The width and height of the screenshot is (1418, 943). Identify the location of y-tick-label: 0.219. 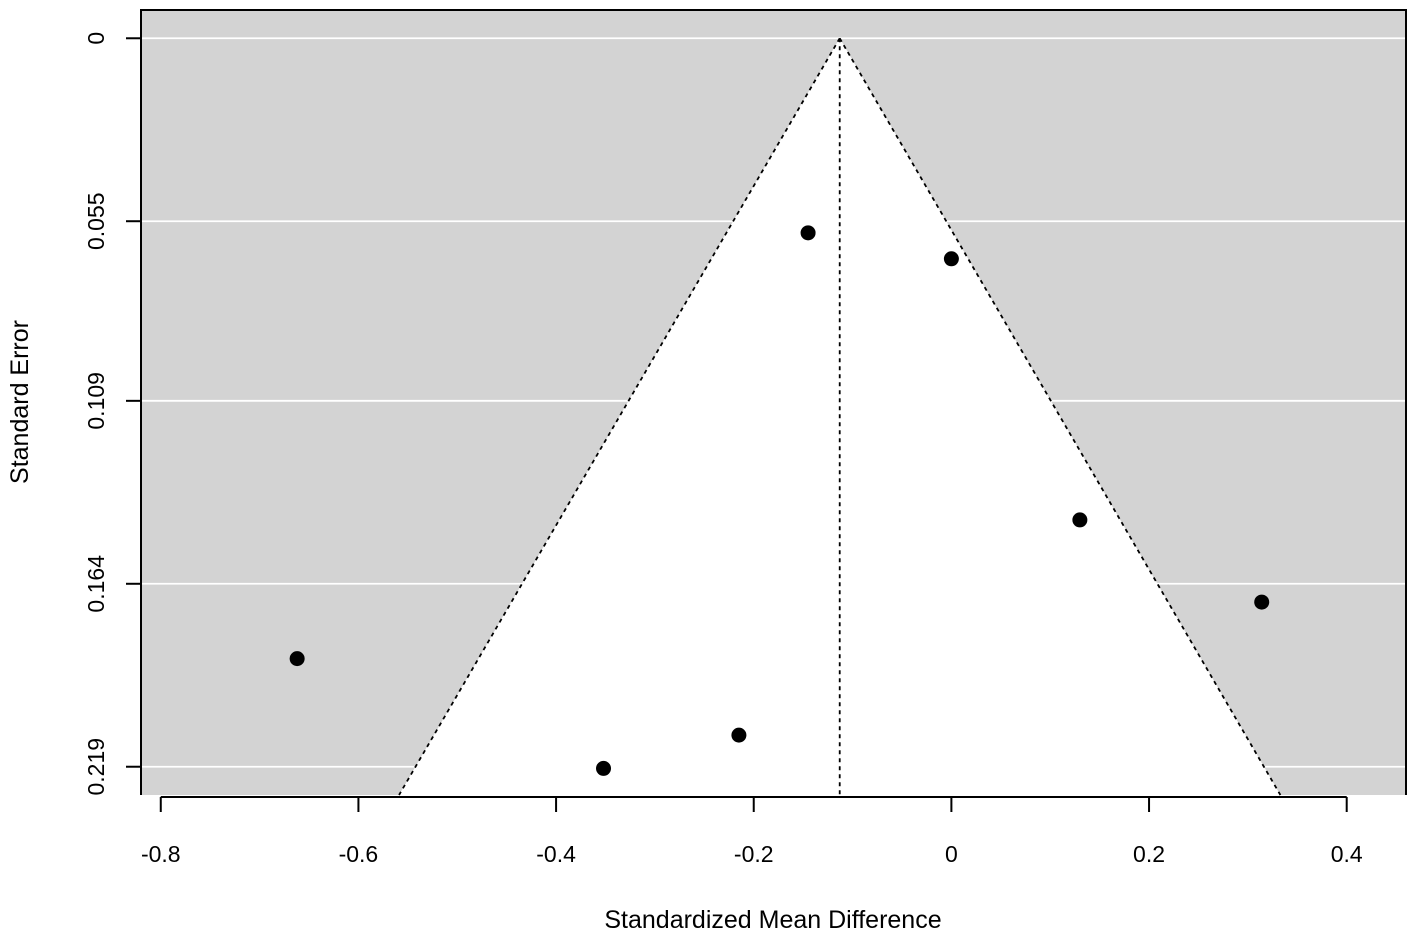
(96, 767).